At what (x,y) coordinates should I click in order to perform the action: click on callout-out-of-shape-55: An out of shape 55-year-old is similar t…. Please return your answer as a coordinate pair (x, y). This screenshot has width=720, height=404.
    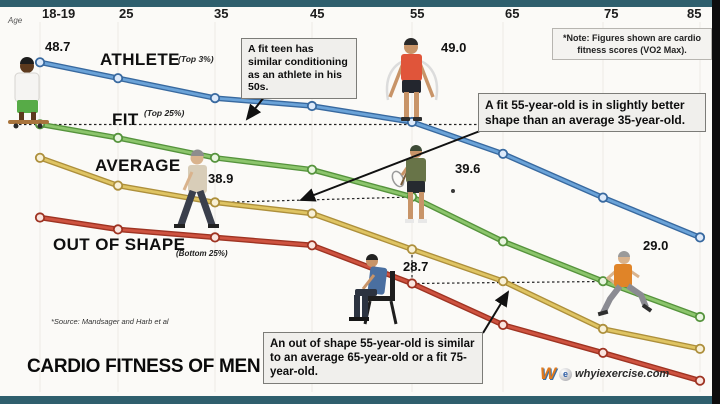
    Looking at the image, I should click on (373, 358).